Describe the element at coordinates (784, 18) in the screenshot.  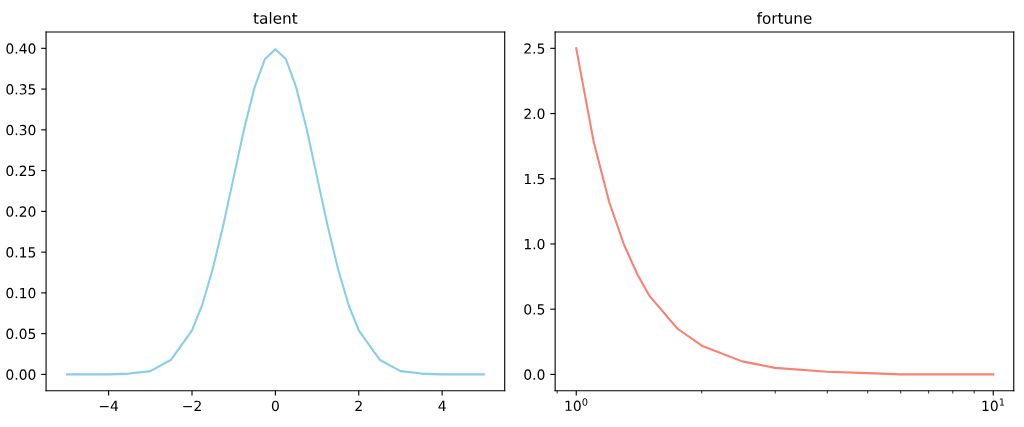
I see `chart-title: fortune` at that location.